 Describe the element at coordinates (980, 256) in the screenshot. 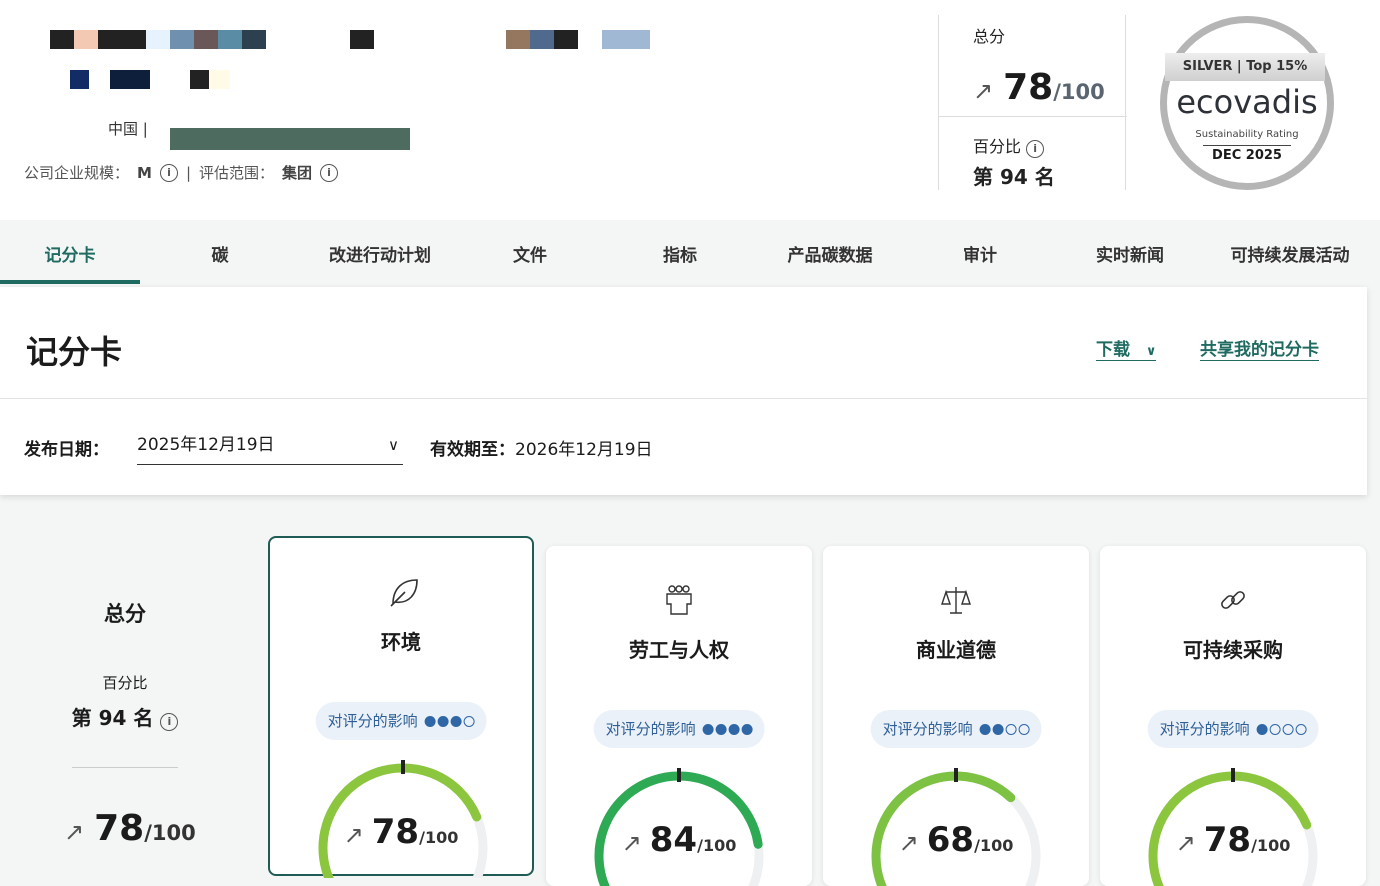

I see `tab-6: 审计` at that location.